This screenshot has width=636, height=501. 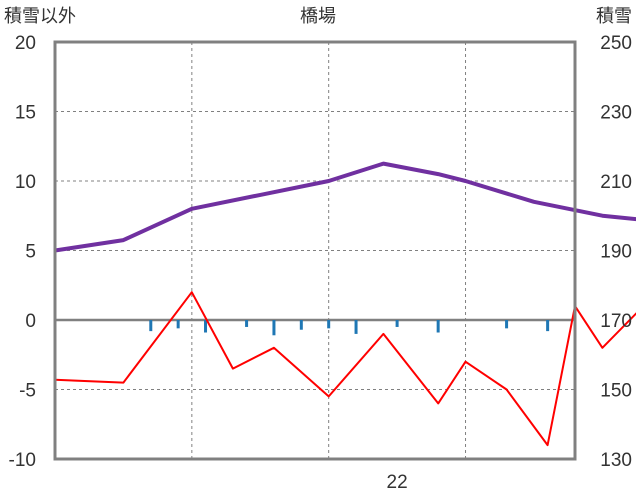 I want to click on left-tick-label: -10, so click(x=22, y=460).